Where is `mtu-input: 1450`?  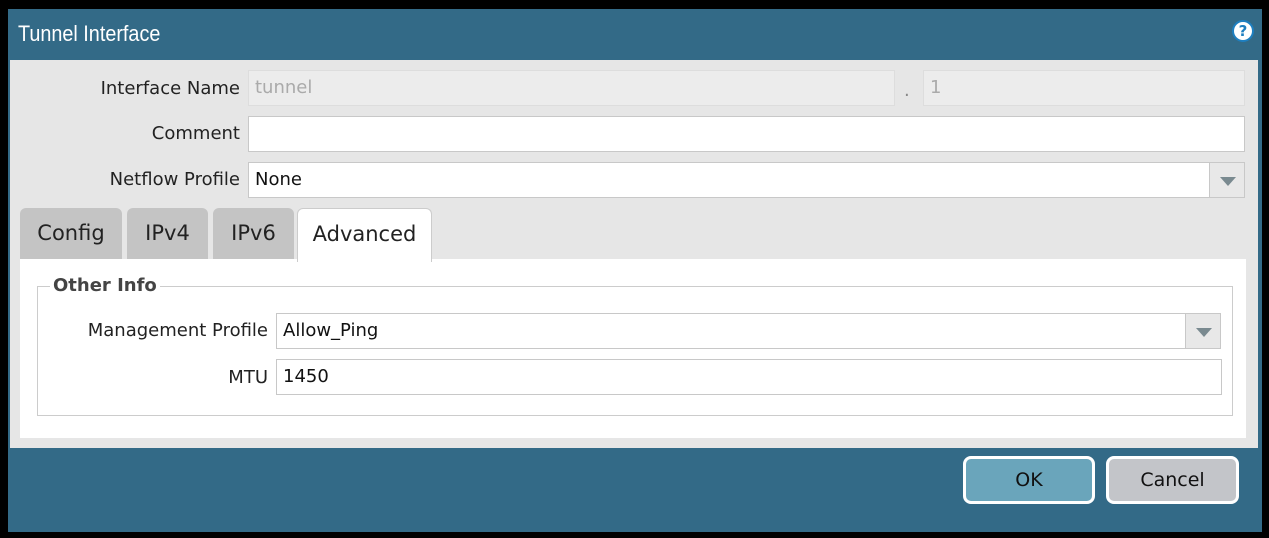
mtu-input: 1450 is located at coordinates (749, 377).